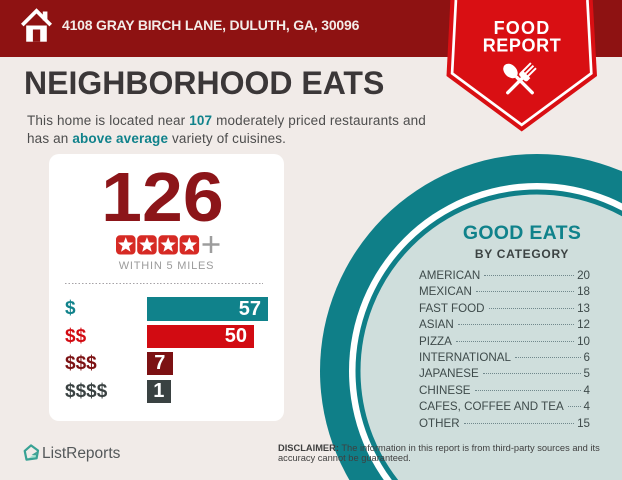 Image resolution: width=622 pixels, height=480 pixels. What do you see at coordinates (522, 46) in the screenshot?
I see `svg-text: REPORT` at bounding box center [522, 46].